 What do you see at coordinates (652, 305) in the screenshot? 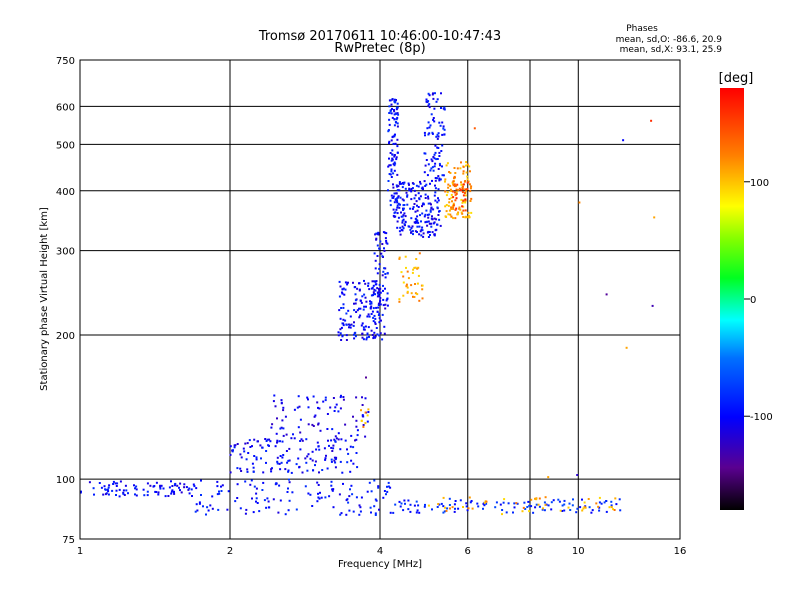
I see `echo-outlier-point` at bounding box center [652, 305].